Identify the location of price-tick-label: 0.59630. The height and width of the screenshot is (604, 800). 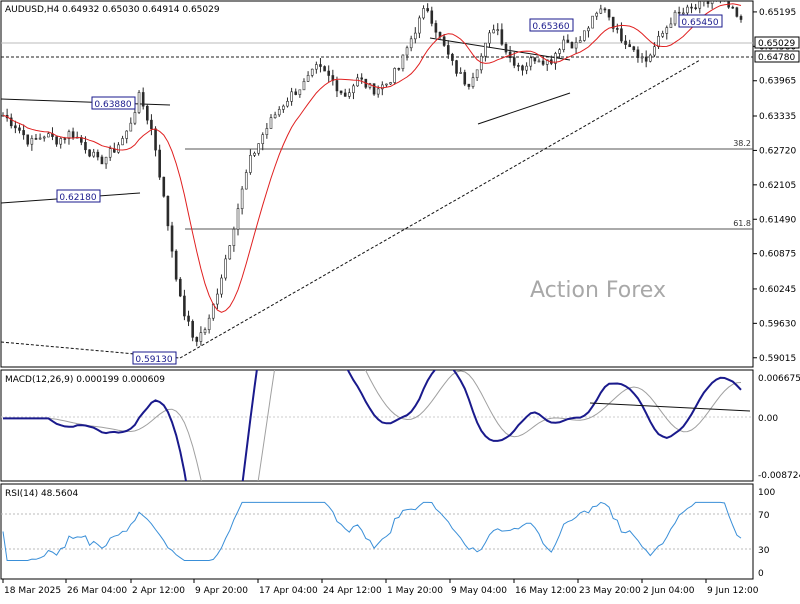
(777, 324).